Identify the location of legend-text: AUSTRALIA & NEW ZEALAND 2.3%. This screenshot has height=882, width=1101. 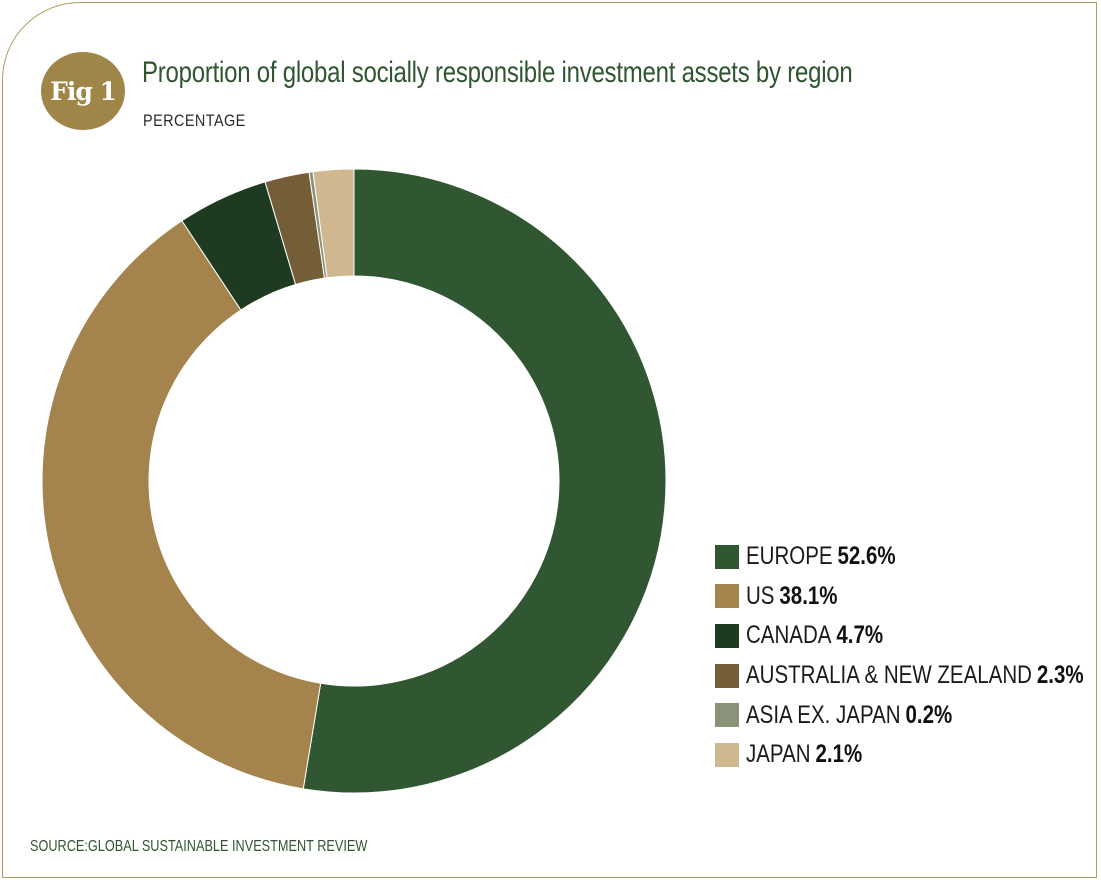
(915, 675).